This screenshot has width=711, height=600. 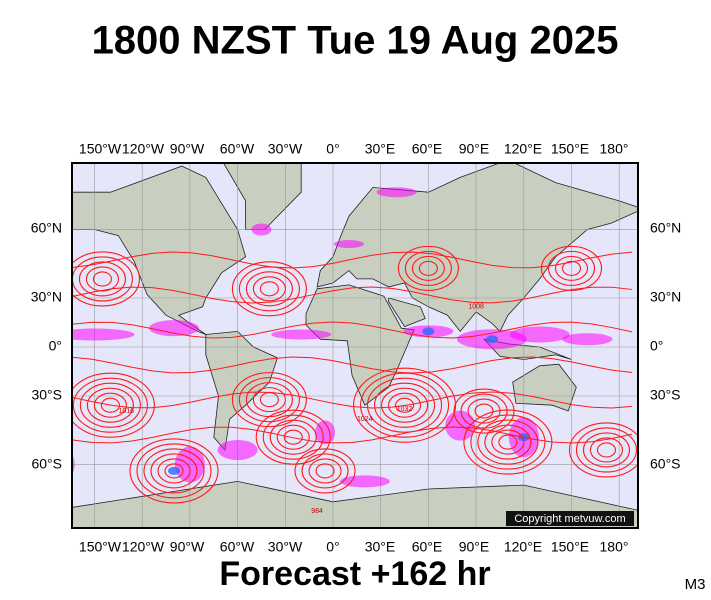 I want to click on isobar-label: 1024, so click(x=365, y=419).